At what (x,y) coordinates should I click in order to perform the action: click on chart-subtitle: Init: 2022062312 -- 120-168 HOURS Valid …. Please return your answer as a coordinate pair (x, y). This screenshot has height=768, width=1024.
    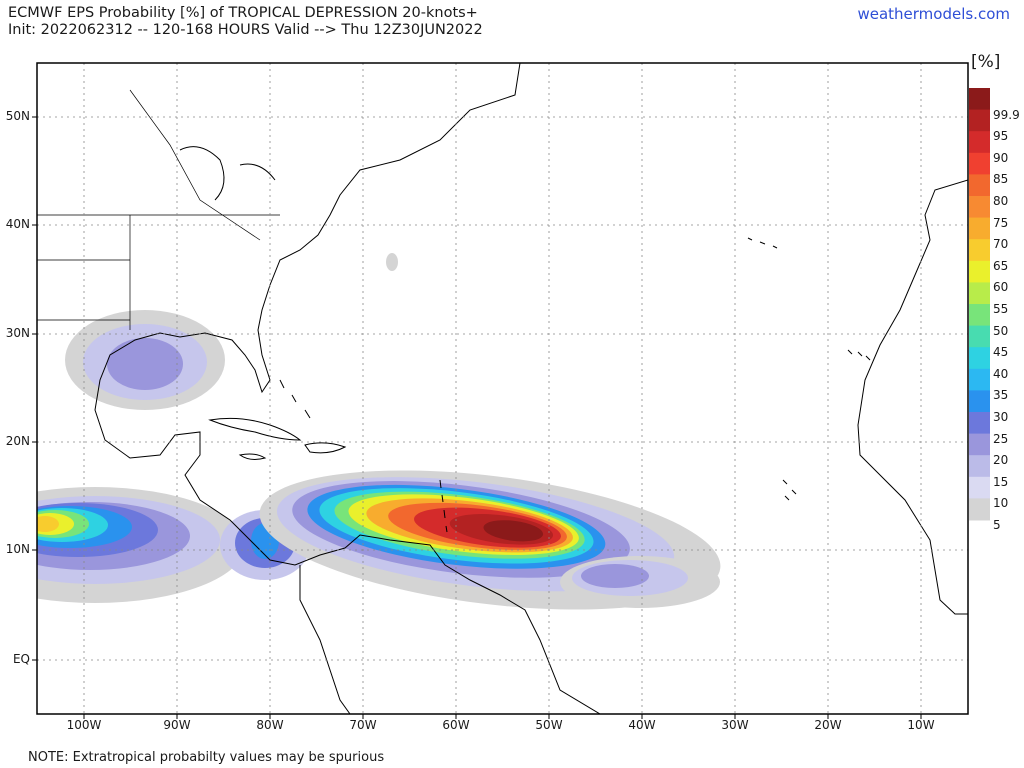
    Looking at the image, I should click on (245, 30).